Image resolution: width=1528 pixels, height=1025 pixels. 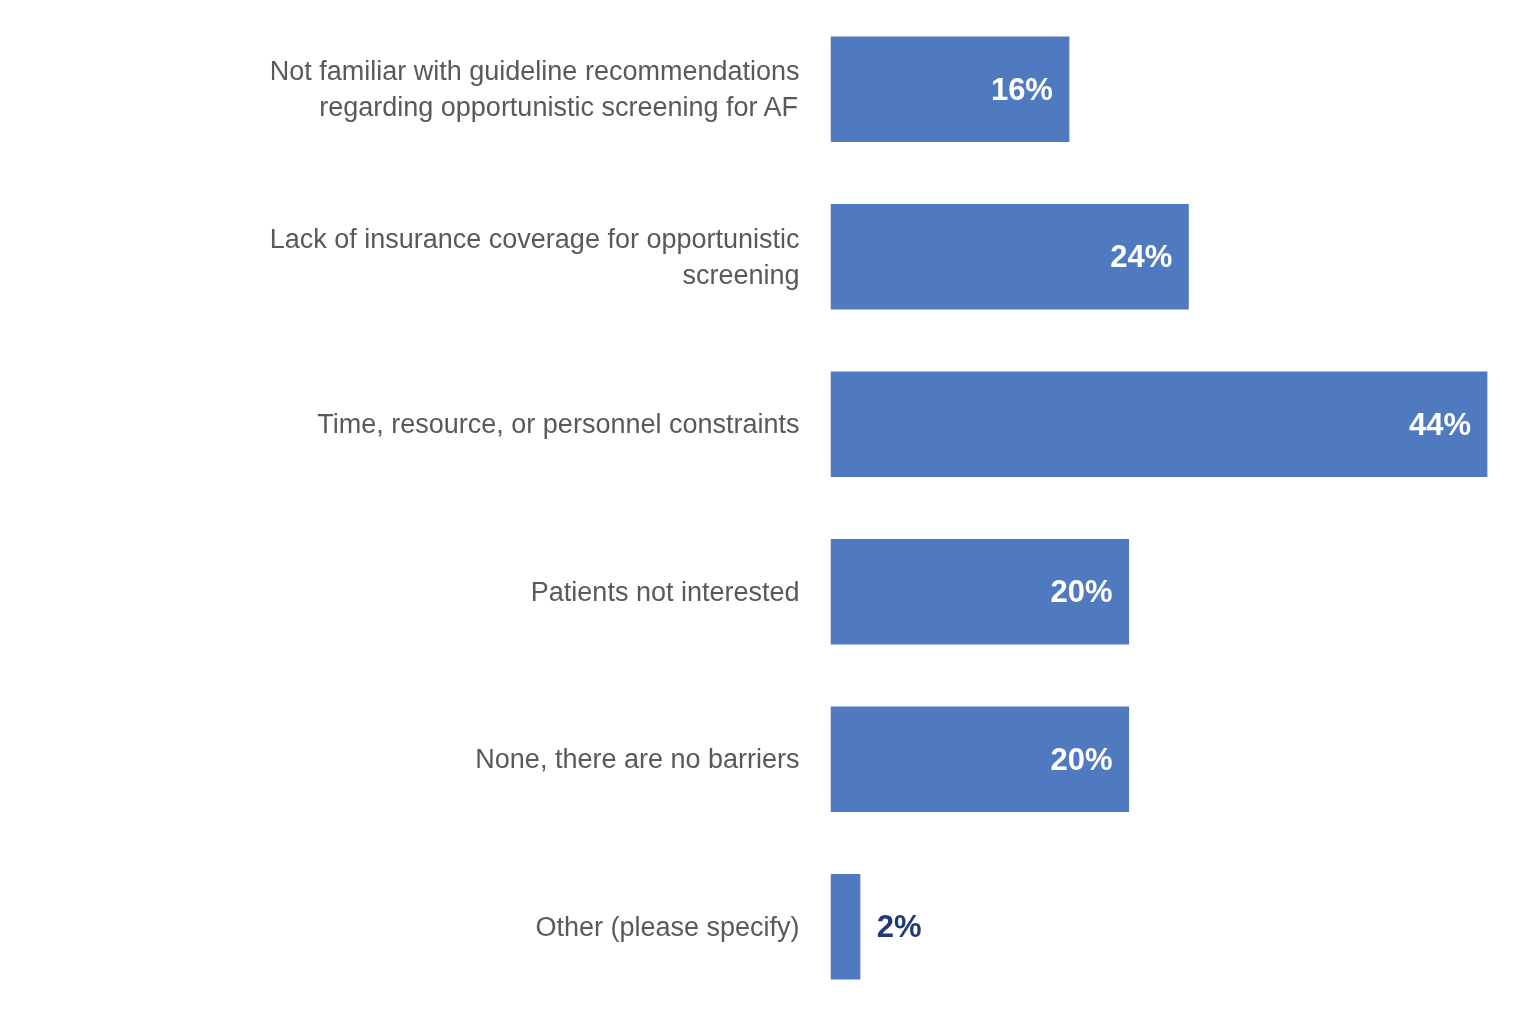 What do you see at coordinates (667, 926) in the screenshot?
I see `y-tick-label: Other (please specify)` at bounding box center [667, 926].